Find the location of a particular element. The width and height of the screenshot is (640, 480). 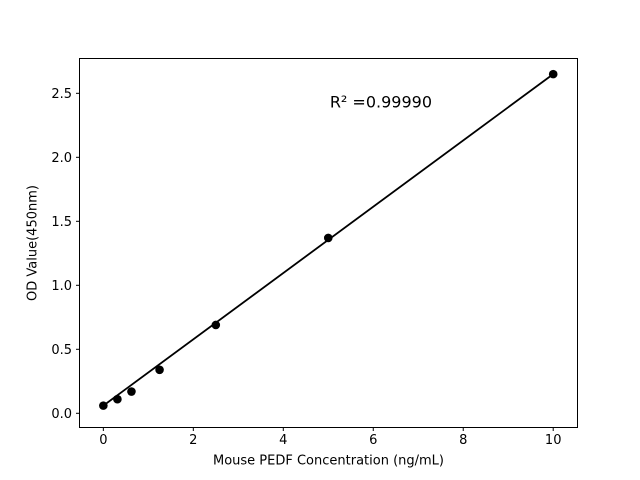

y-tick-label: 1.0 is located at coordinates (61, 286).